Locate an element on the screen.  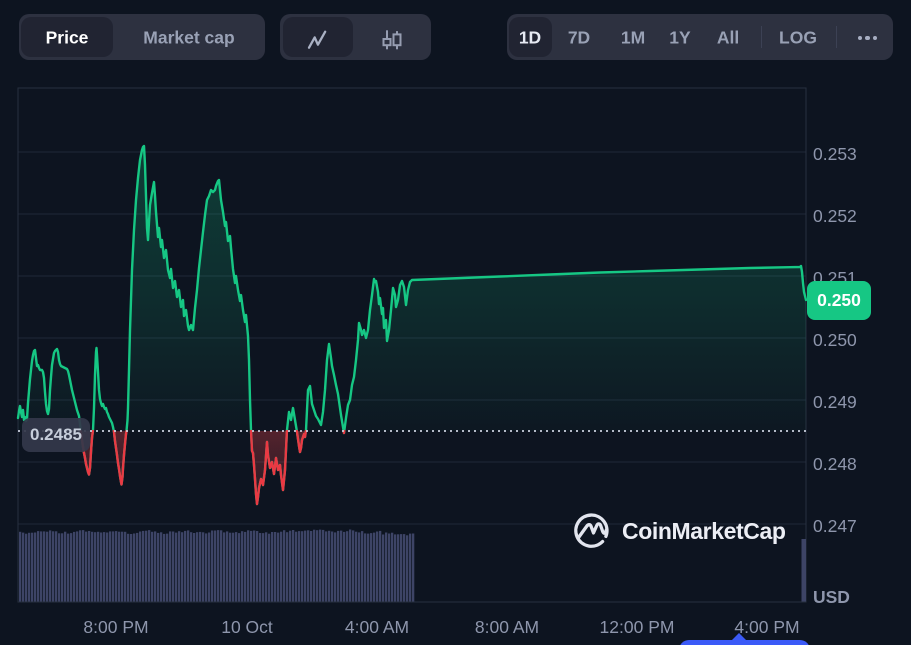
svg-text: CoinMarketCap is located at coordinates (704, 531).